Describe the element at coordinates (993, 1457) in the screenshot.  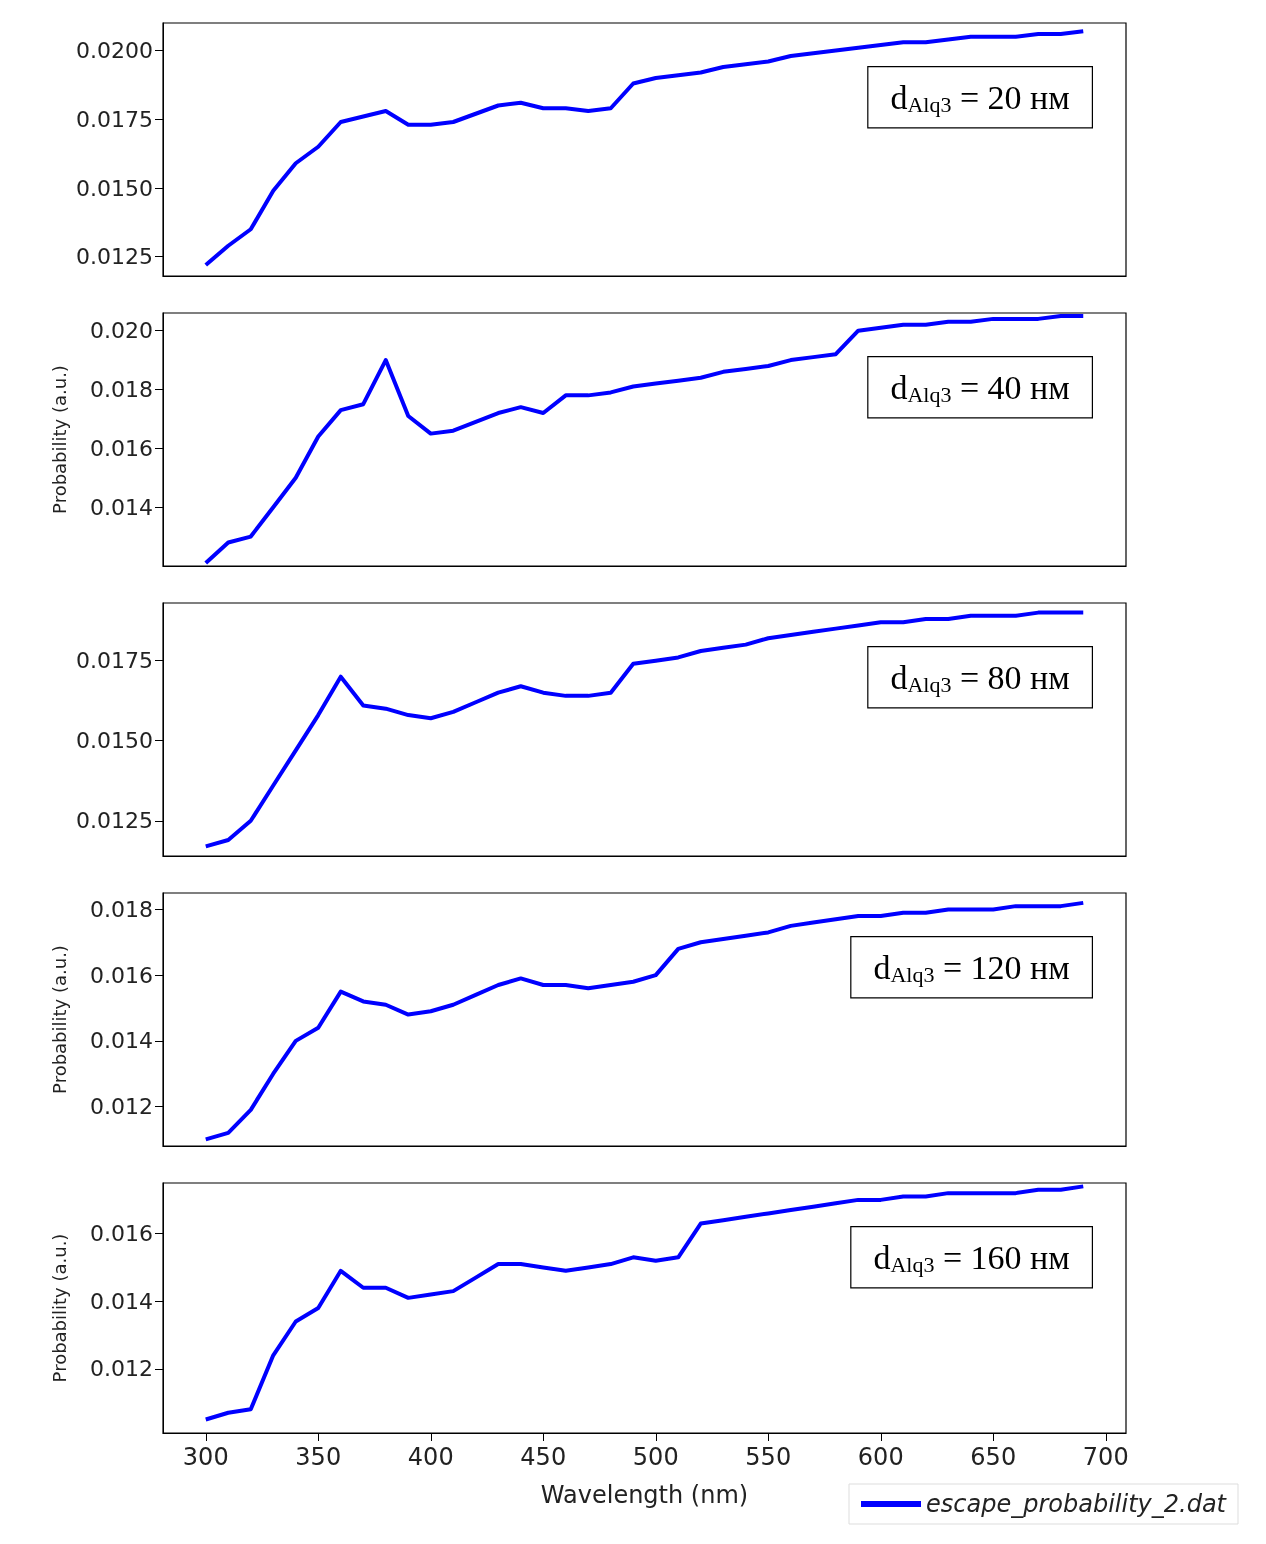
I see `x-tick-label: 650` at that location.